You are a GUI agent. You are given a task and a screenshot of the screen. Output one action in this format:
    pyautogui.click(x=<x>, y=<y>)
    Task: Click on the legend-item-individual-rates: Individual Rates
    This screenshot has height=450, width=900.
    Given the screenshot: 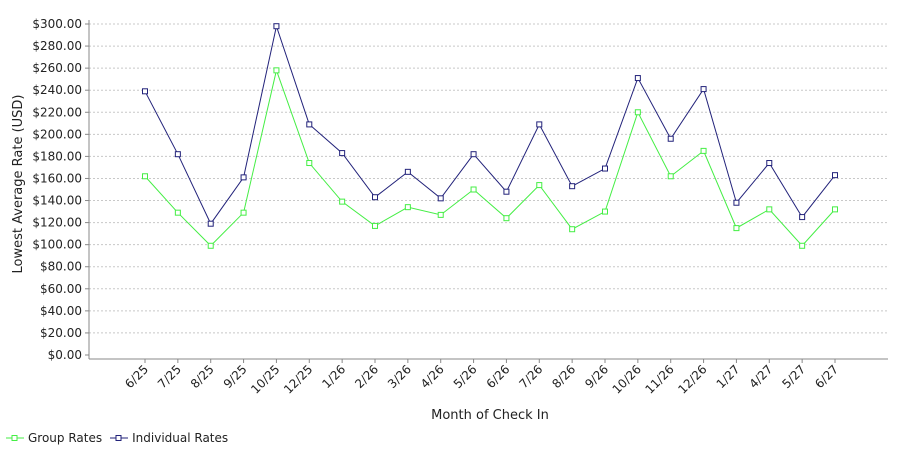 What is the action you would take?
    pyautogui.click(x=169, y=438)
    